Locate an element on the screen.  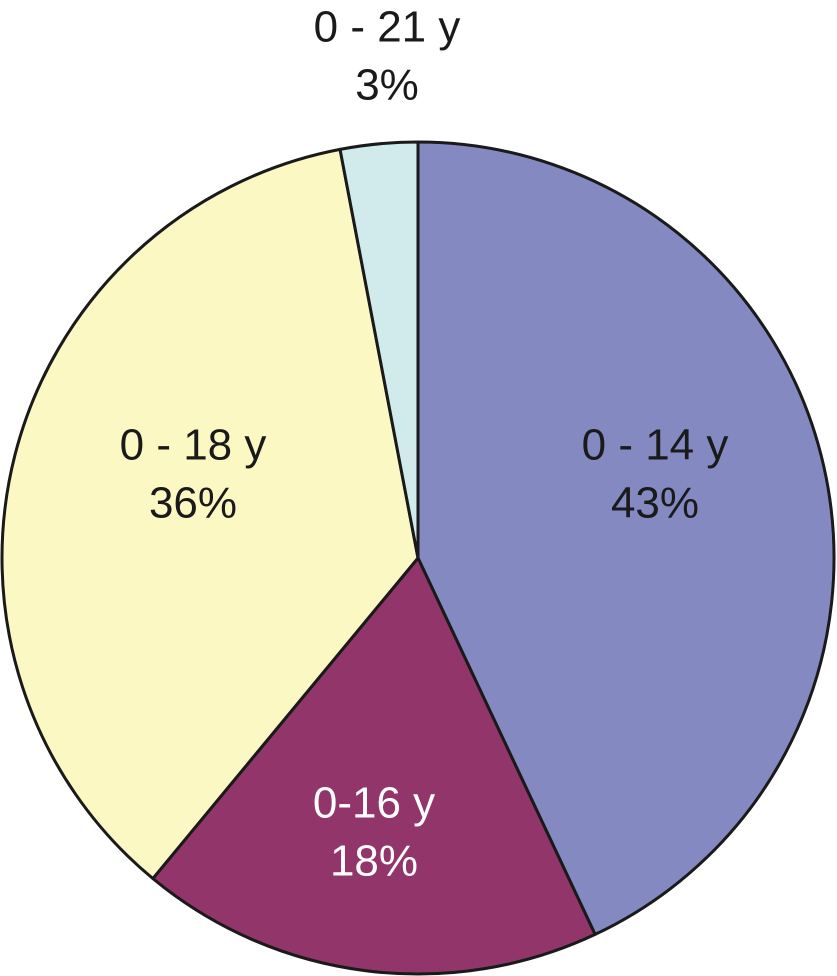
slice-label: 0 - 14 y is located at coordinates (655, 445).